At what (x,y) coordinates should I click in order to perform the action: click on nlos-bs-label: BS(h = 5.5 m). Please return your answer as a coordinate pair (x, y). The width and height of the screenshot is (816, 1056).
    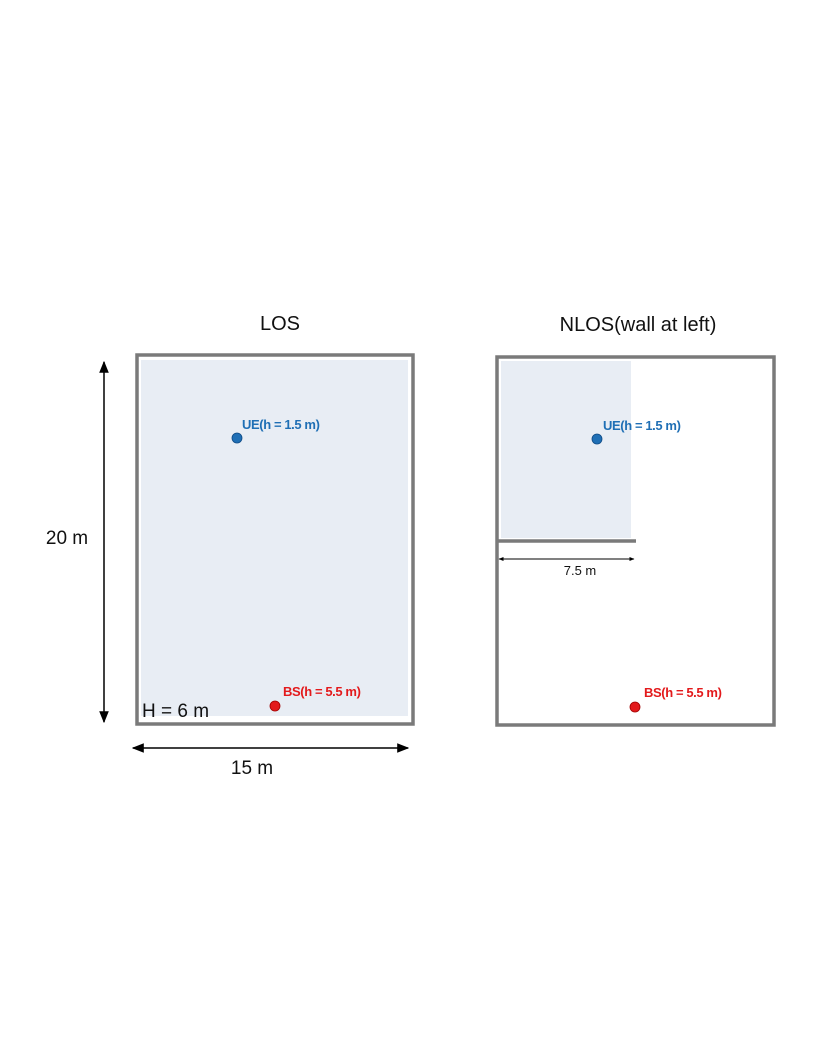
    Looking at the image, I should click on (683, 692).